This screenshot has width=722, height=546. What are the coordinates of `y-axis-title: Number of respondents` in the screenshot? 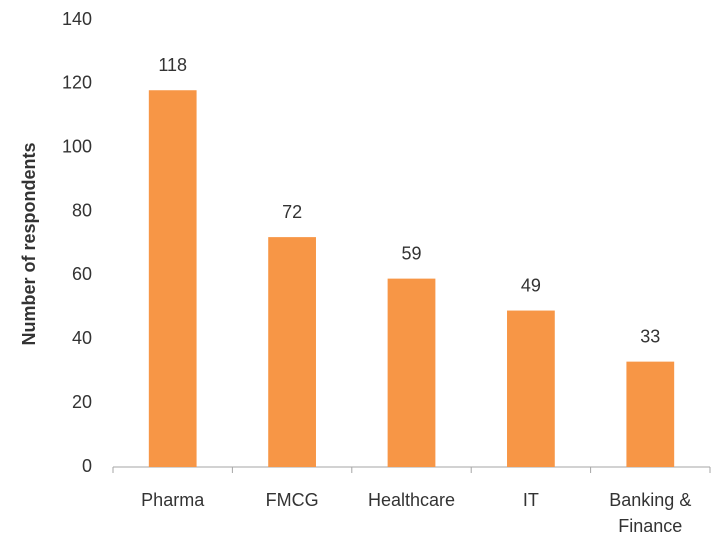 It's located at (29, 243).